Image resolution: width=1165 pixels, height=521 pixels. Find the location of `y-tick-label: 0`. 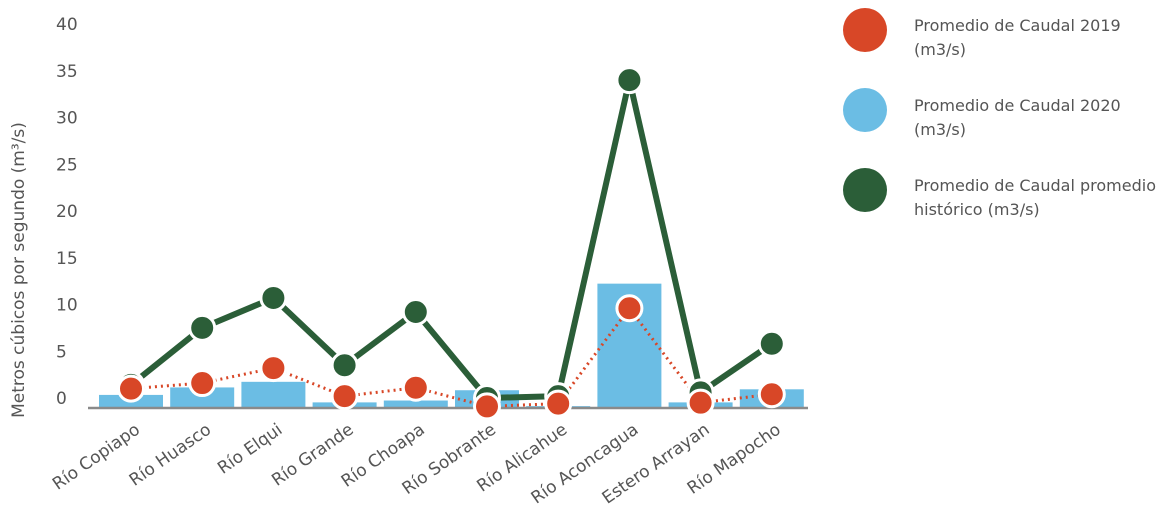

y-tick-label: 0 is located at coordinates (61, 399).